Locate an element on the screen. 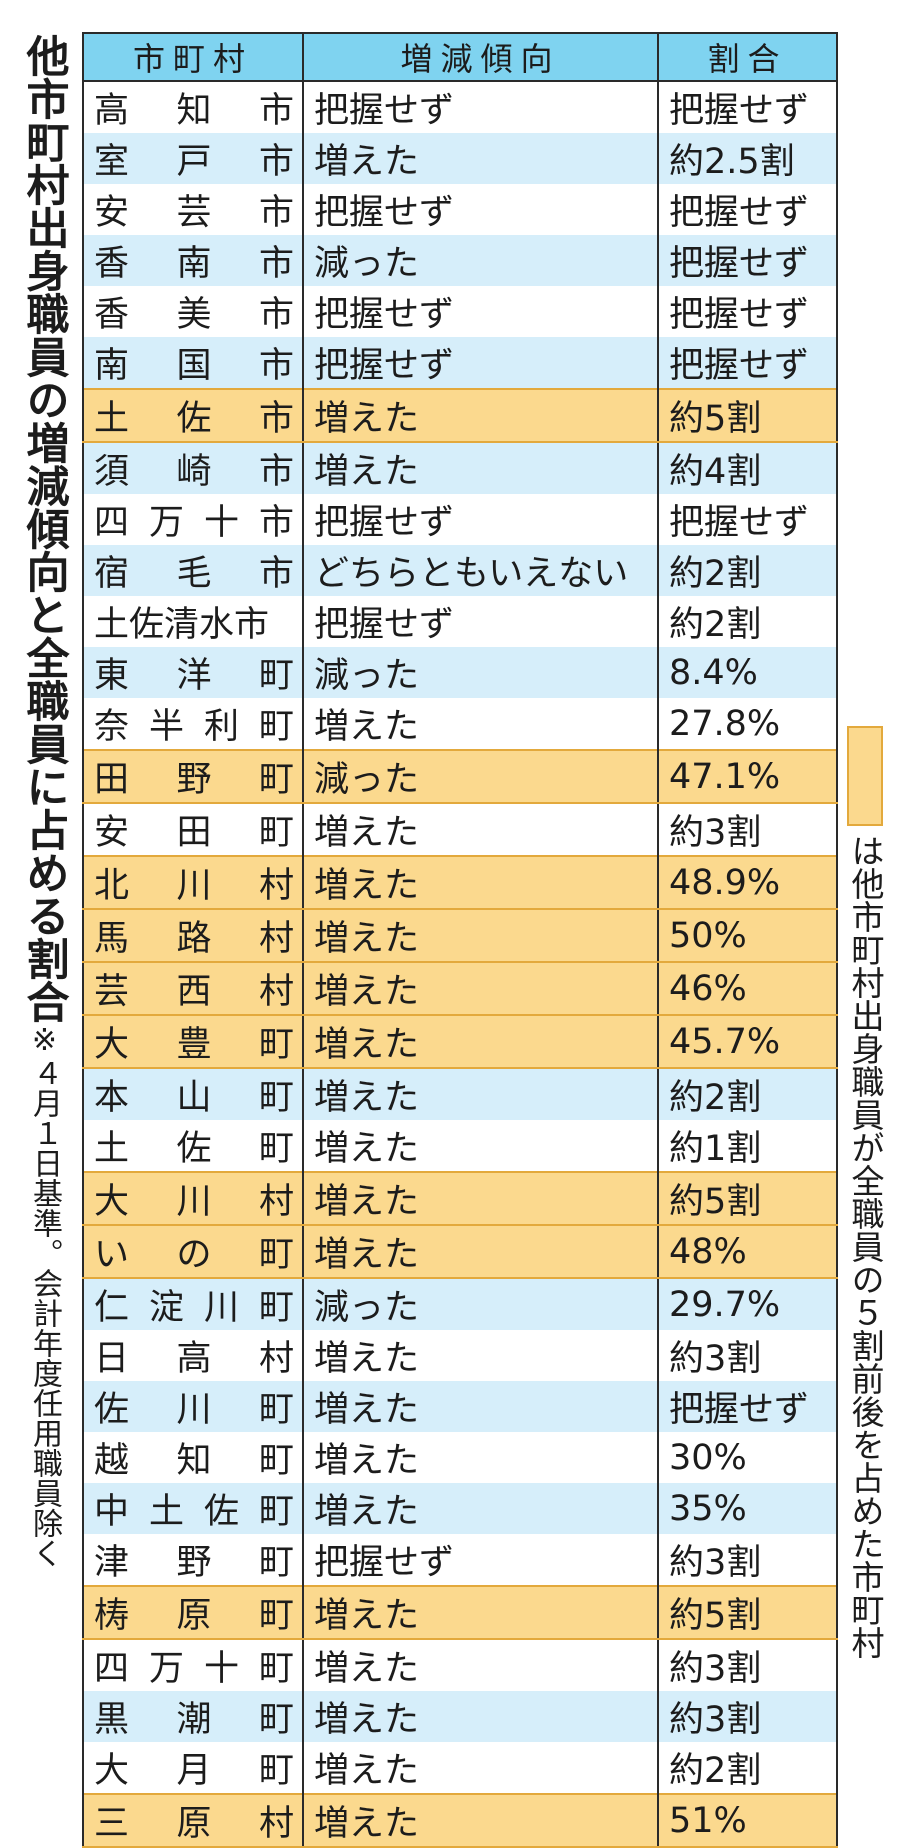 The width and height of the screenshot is (900, 1848). municipality-name-cell: 北川村 is located at coordinates (193, 882).